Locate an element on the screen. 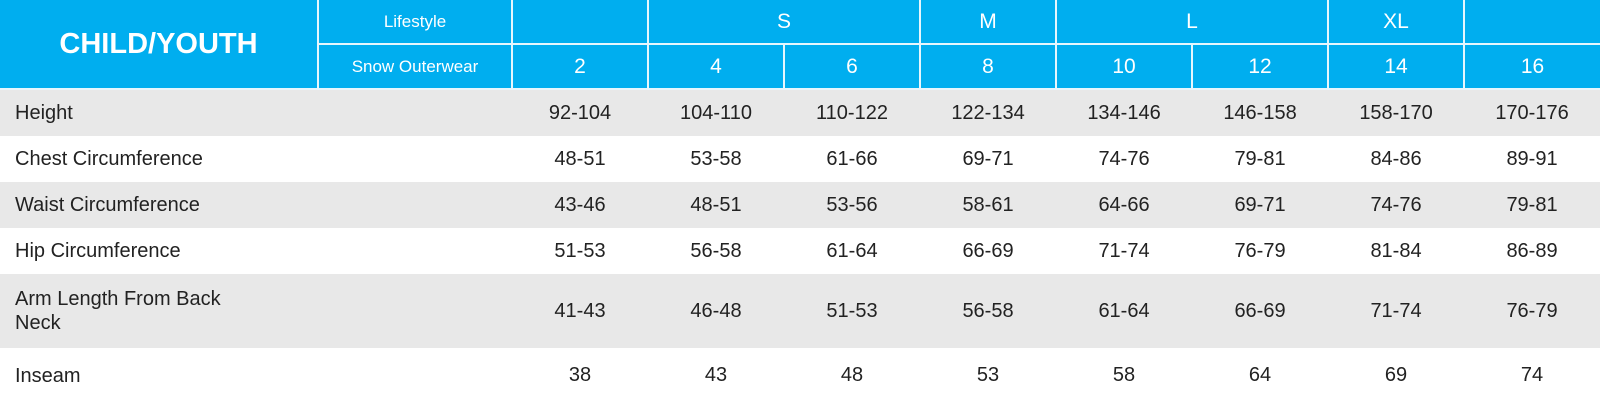 The image size is (1600, 407). row-label: Waist Circumference is located at coordinates (256, 205).